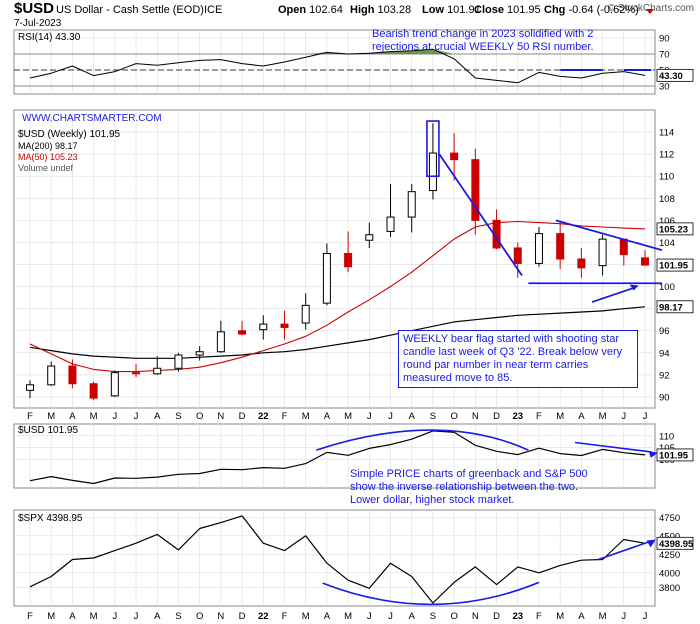 The width and height of the screenshot is (700, 624). Describe the element at coordinates (380, 10) in the screenshot. I see `ohlc-high: High 103.28` at that location.